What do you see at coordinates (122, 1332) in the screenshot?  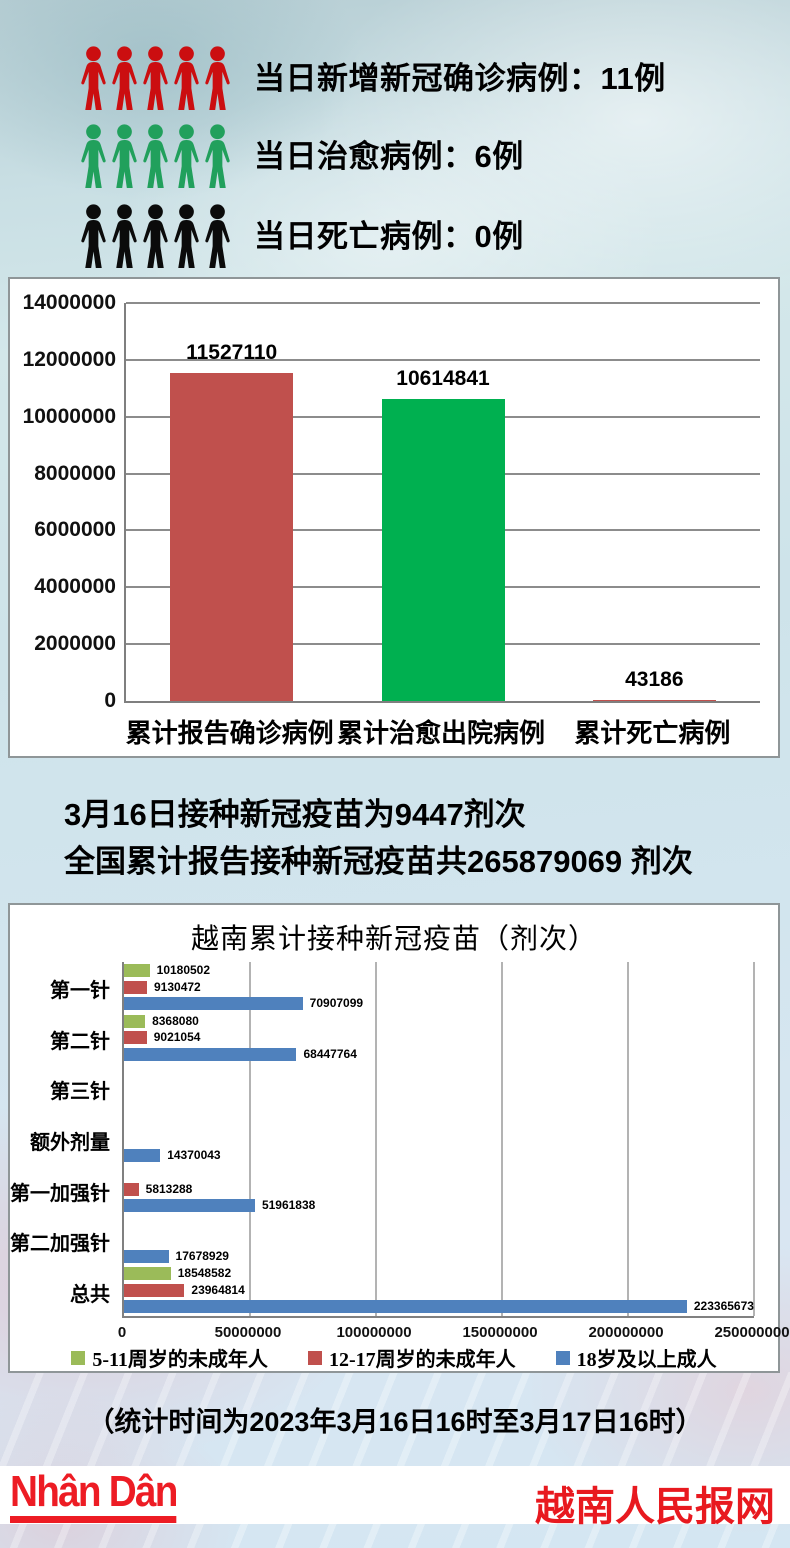 I see `chart2-x-tick-label: 0` at bounding box center [122, 1332].